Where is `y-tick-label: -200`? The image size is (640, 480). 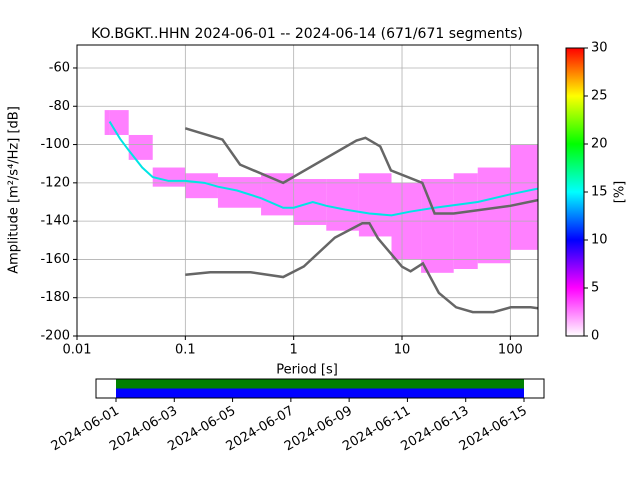 y-tick-label: -200 is located at coordinates (55, 336).